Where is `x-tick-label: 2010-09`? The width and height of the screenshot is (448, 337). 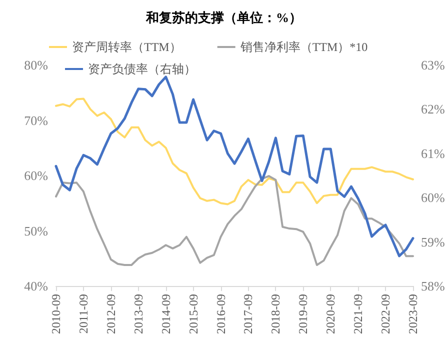 x-tick-label: 2010-09 is located at coordinates (56, 314).